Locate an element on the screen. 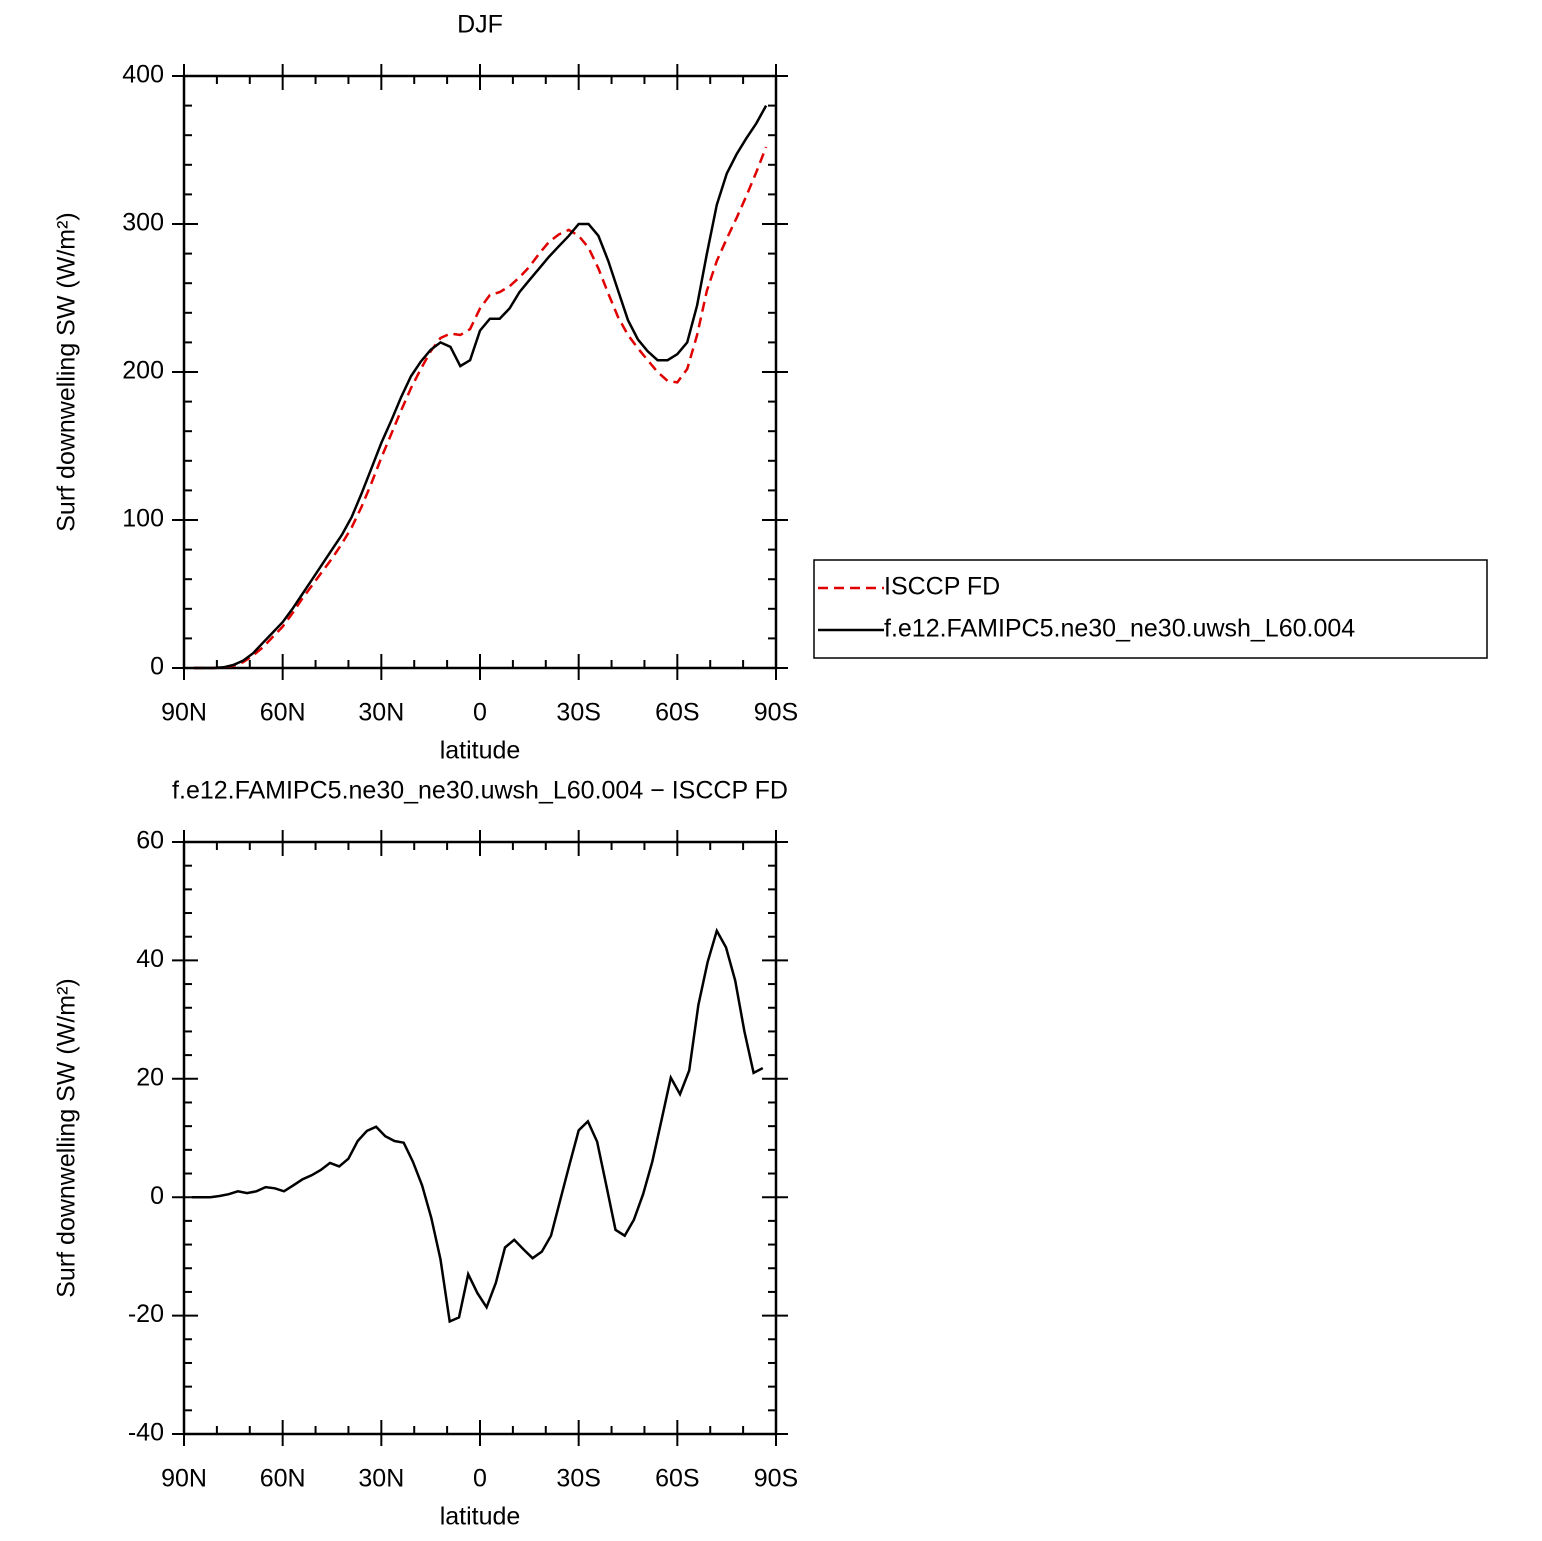  y-tick-label: 60 is located at coordinates (150, 841).